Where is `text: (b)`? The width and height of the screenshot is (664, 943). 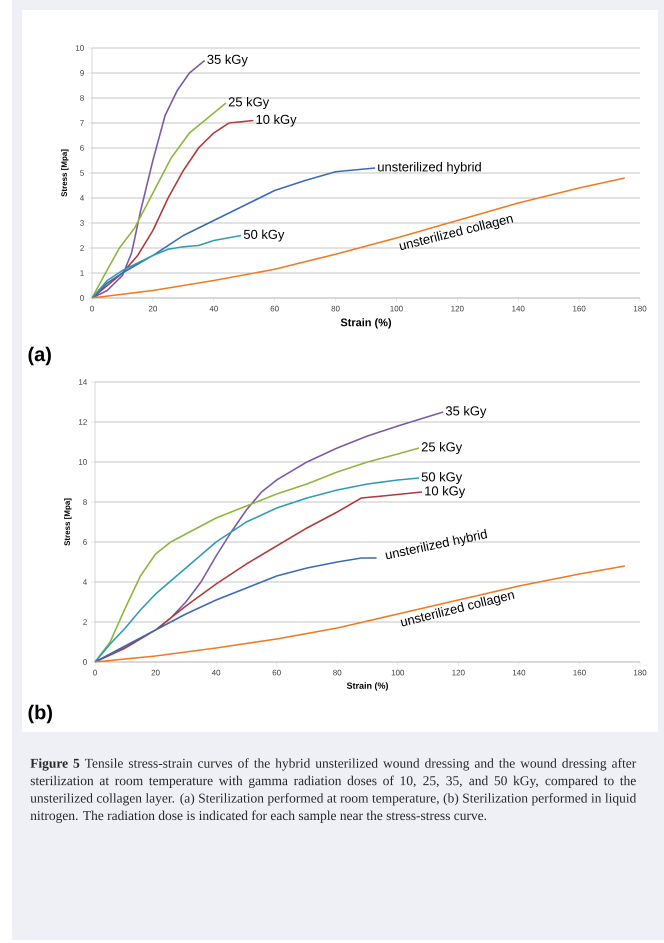
text: (b) is located at coordinates (40, 714).